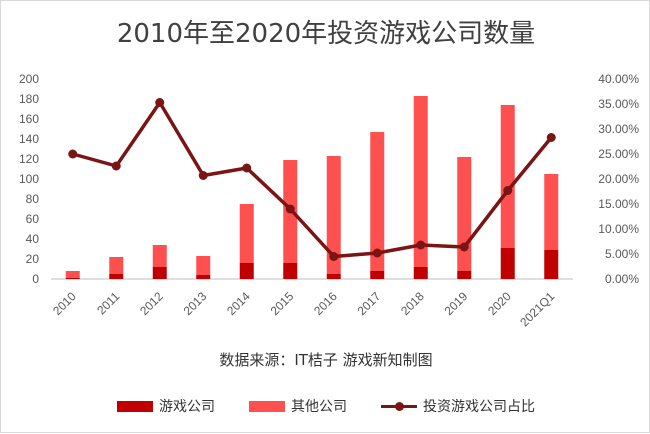  What do you see at coordinates (399, 406) in the screenshot?
I see `legend-swatch-ratio` at bounding box center [399, 406].